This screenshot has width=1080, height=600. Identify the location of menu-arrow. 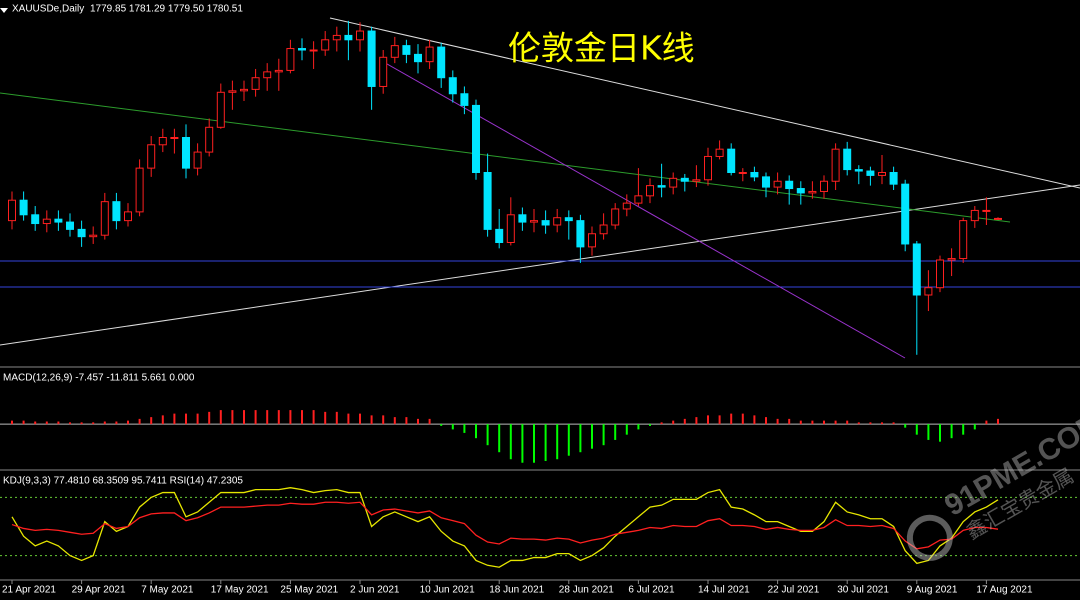
(4, 10).